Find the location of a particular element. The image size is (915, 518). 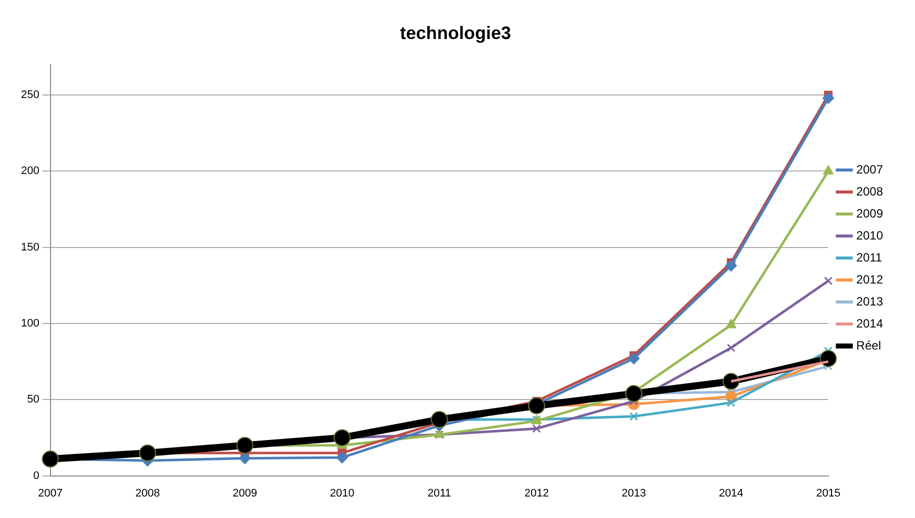

legend-label: 2007 is located at coordinates (870, 169).